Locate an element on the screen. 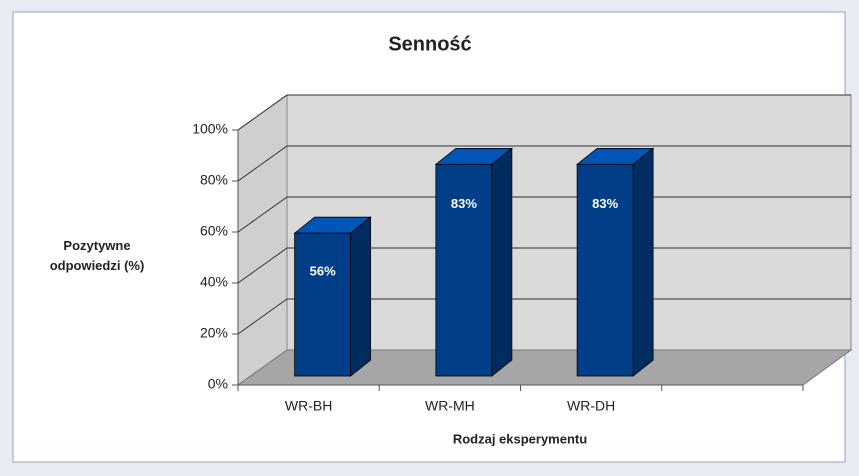  y-tick-label: 40% is located at coordinates (214, 282).